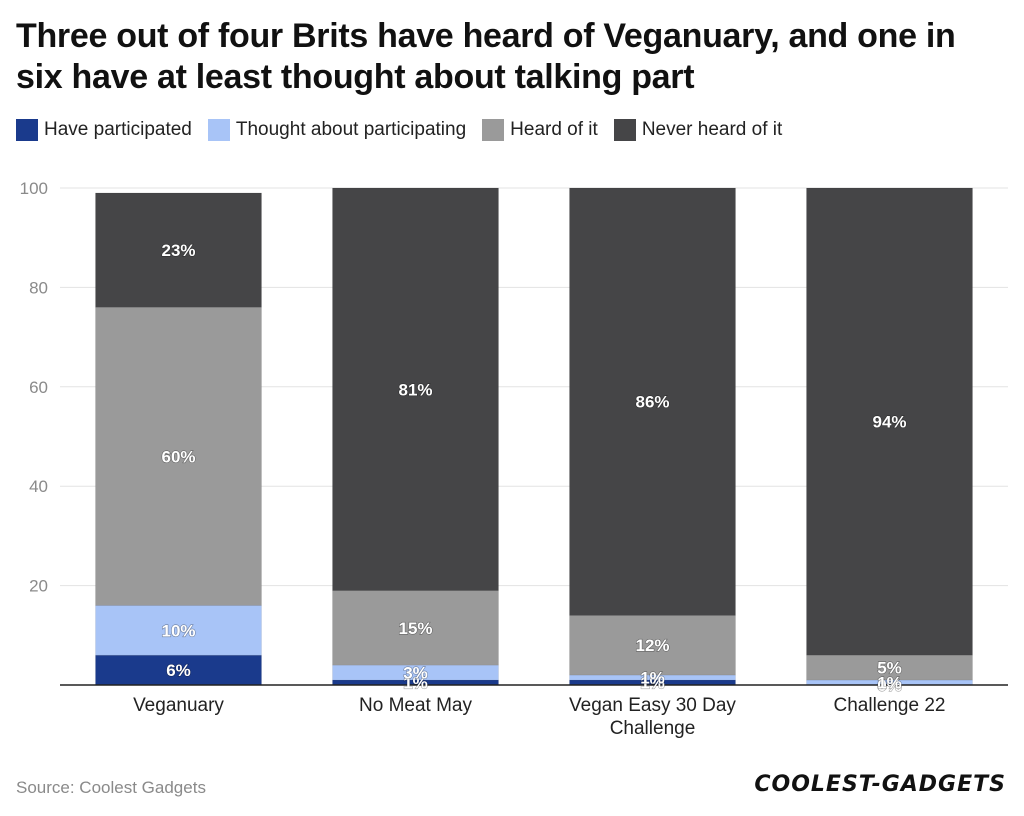 The width and height of the screenshot is (1024, 816). I want to click on x-category-label: Vegan Easy 30 Day, so click(652, 705).